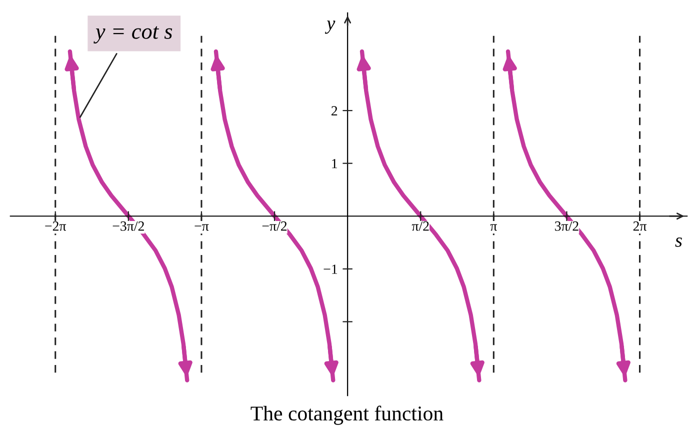  Describe the element at coordinates (566, 226) in the screenshot. I see `x-tick-label: 3π/2` at that location.